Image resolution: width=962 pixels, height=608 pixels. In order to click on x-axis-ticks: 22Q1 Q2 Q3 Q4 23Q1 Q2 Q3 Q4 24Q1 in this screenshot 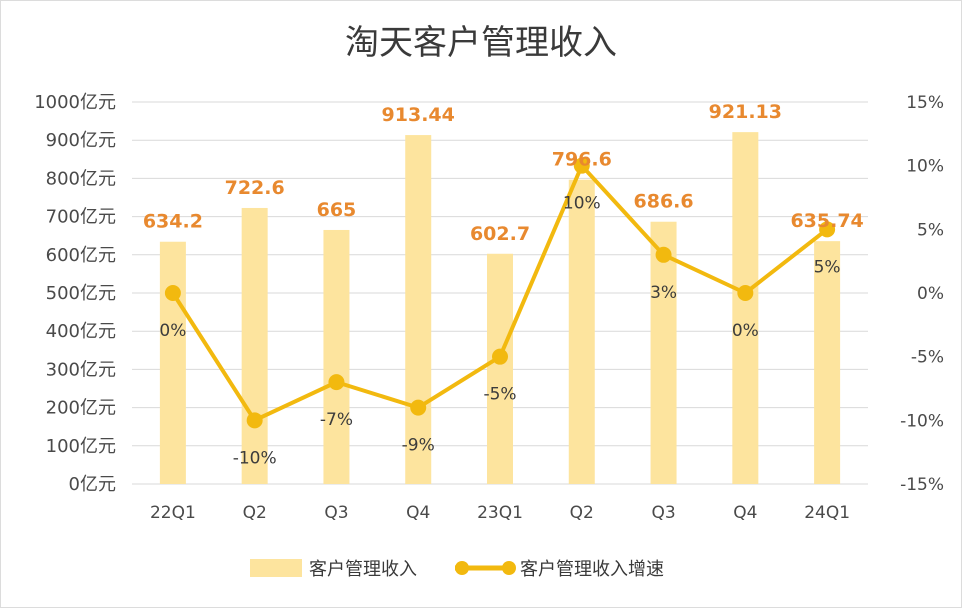, I will do `click(500, 513)`.